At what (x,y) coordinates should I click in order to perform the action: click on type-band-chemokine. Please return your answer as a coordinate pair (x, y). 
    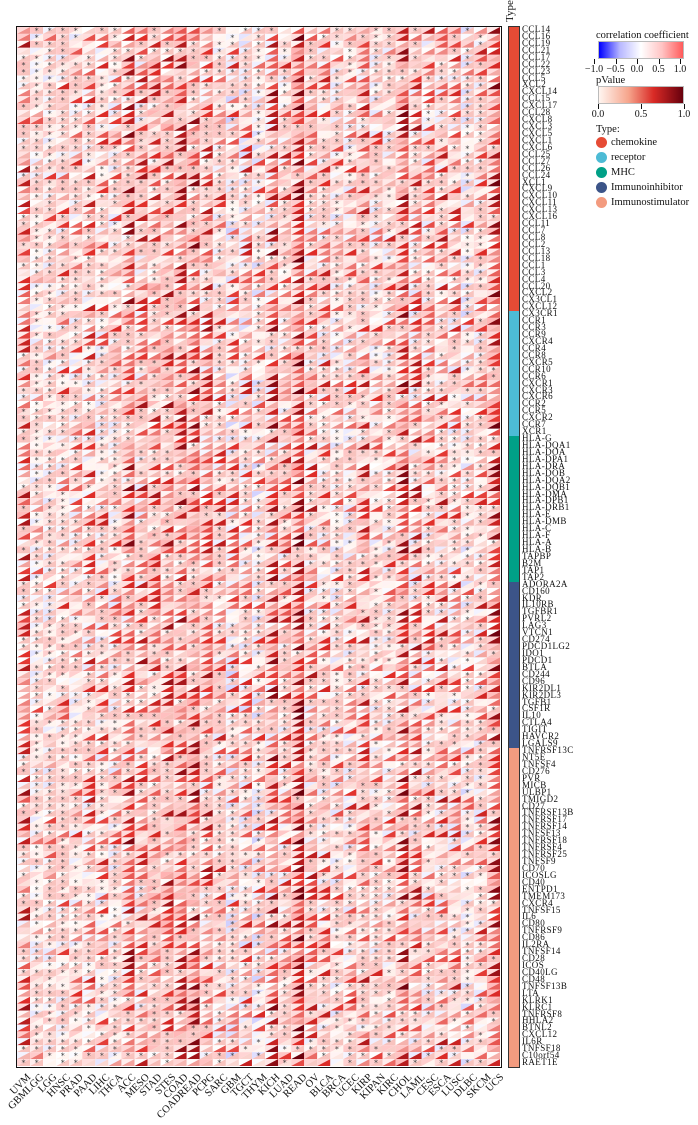
    Looking at the image, I should click on (514, 169).